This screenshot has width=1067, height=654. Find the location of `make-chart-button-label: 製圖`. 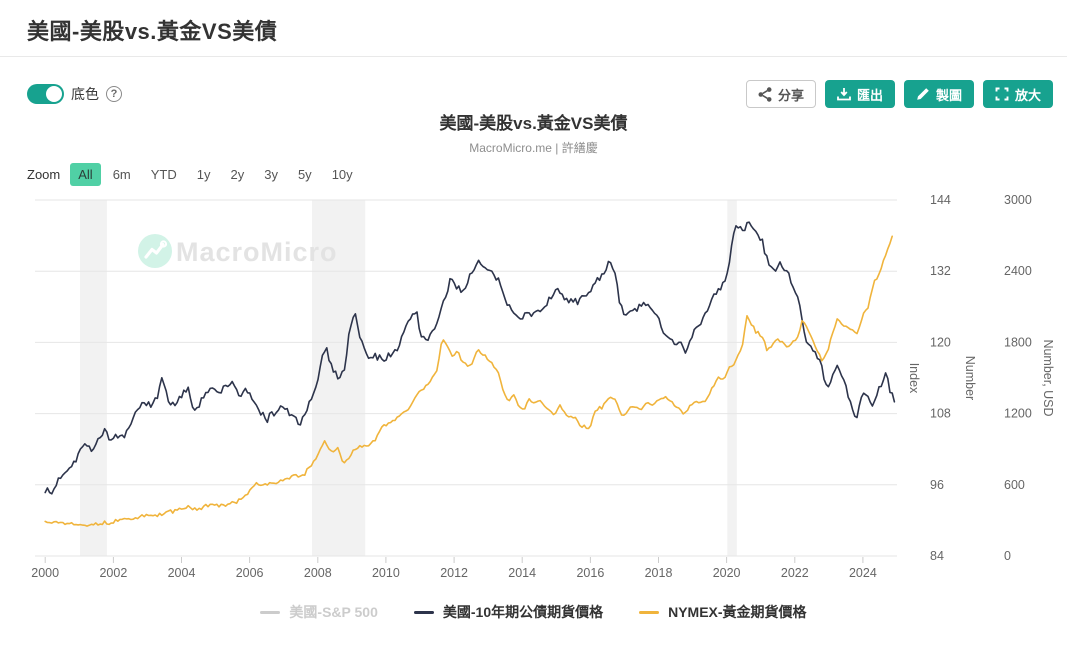

make-chart-button-label: 製圖 is located at coordinates (948, 95).